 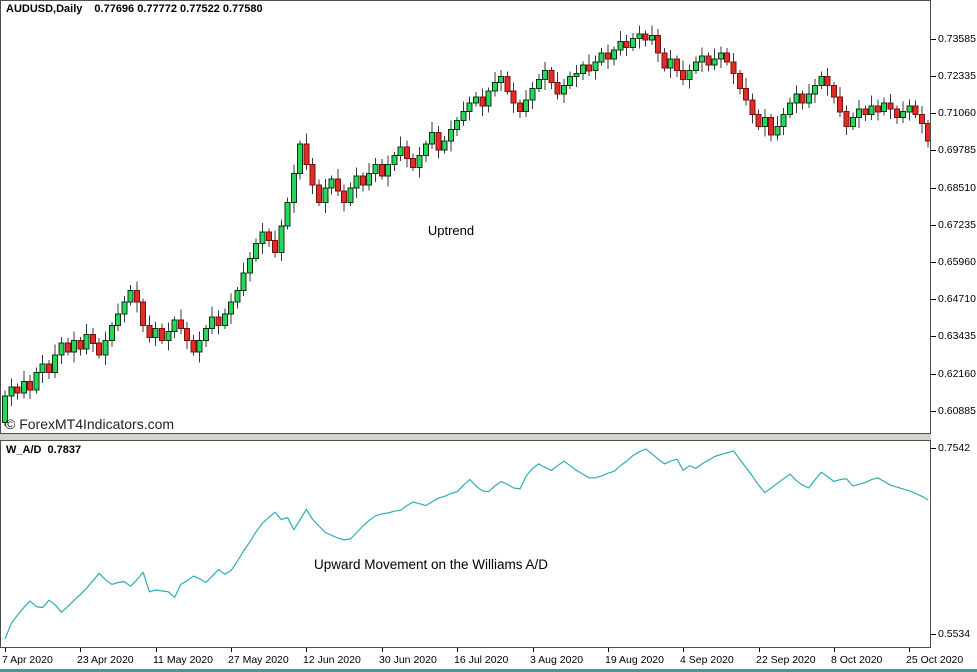 What do you see at coordinates (27, 660) in the screenshot?
I see `date-axis-label: 7 Apr 2020` at bounding box center [27, 660].